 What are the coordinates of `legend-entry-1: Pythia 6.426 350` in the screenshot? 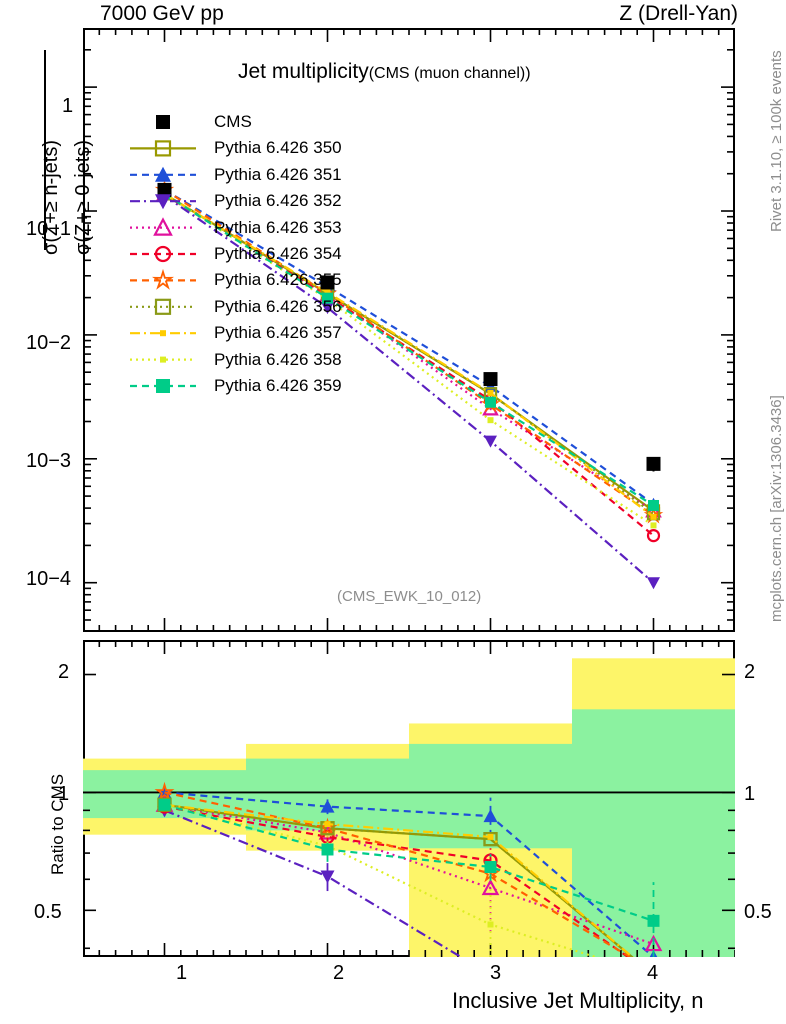 It's located at (278, 148).